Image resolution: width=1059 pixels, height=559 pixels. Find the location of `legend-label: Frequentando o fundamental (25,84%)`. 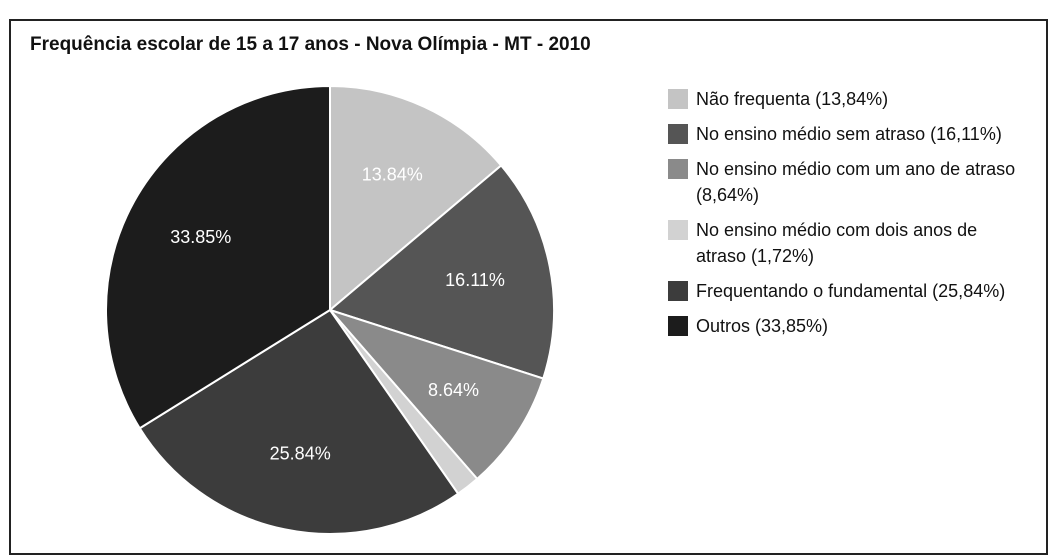

legend-label: Frequentando o fundamental (25,84%) is located at coordinates (851, 291).